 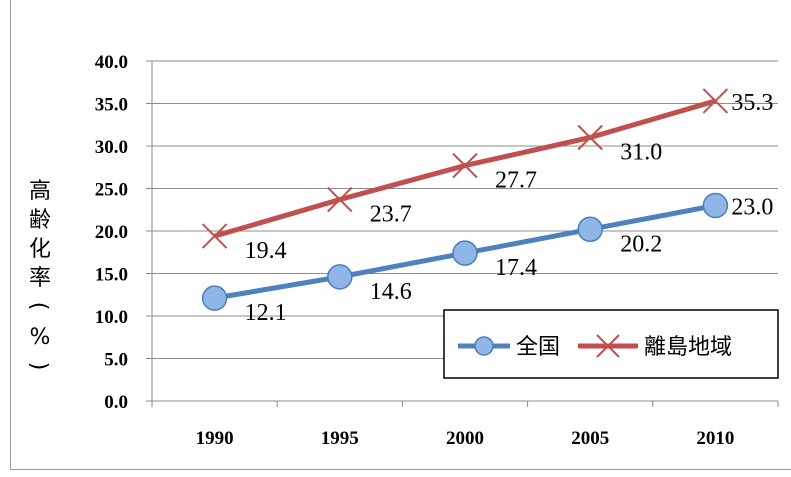 What do you see at coordinates (111, 147) in the screenshot?
I see `y-tick-label: 30.0` at bounding box center [111, 147].